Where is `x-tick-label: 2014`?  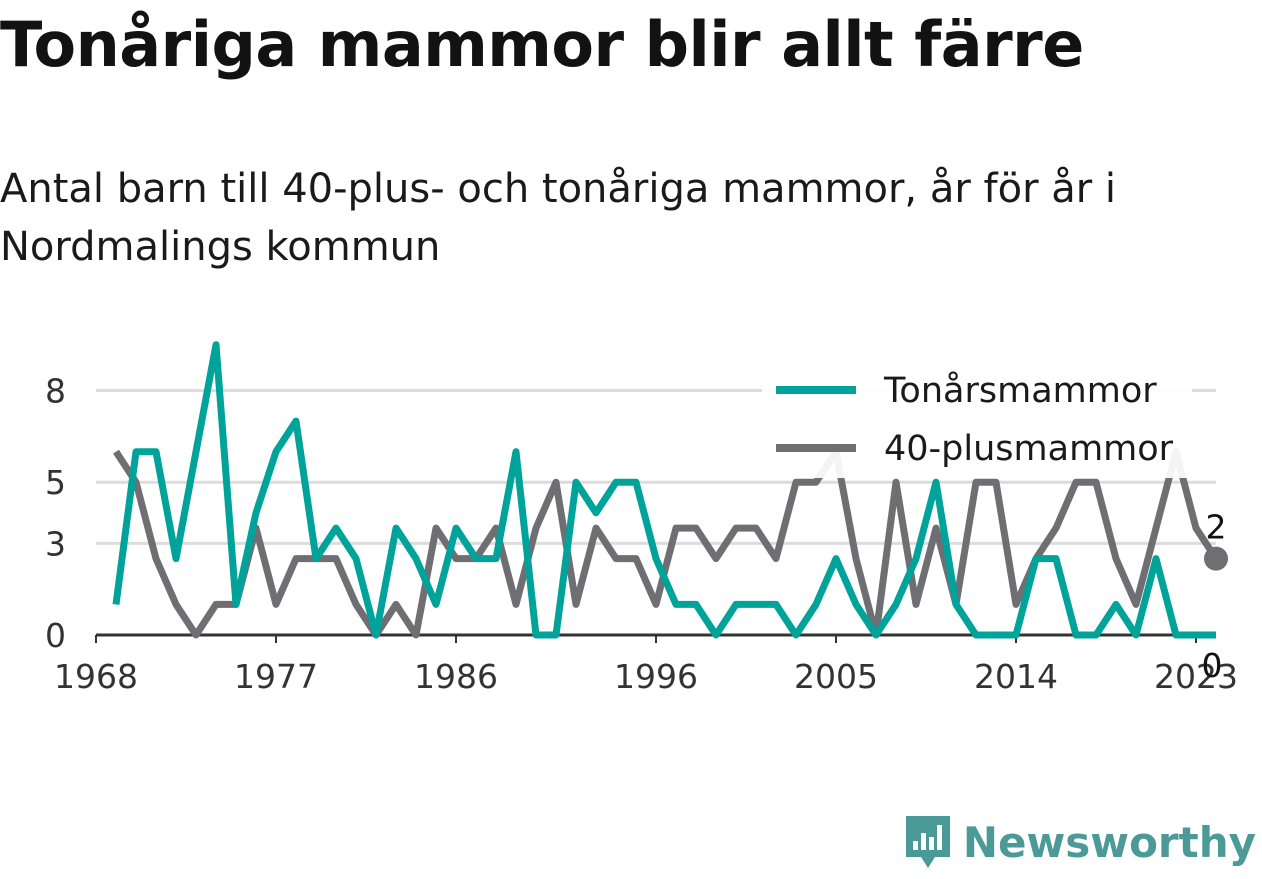
x-tick-label: 2014 is located at coordinates (1016, 676).